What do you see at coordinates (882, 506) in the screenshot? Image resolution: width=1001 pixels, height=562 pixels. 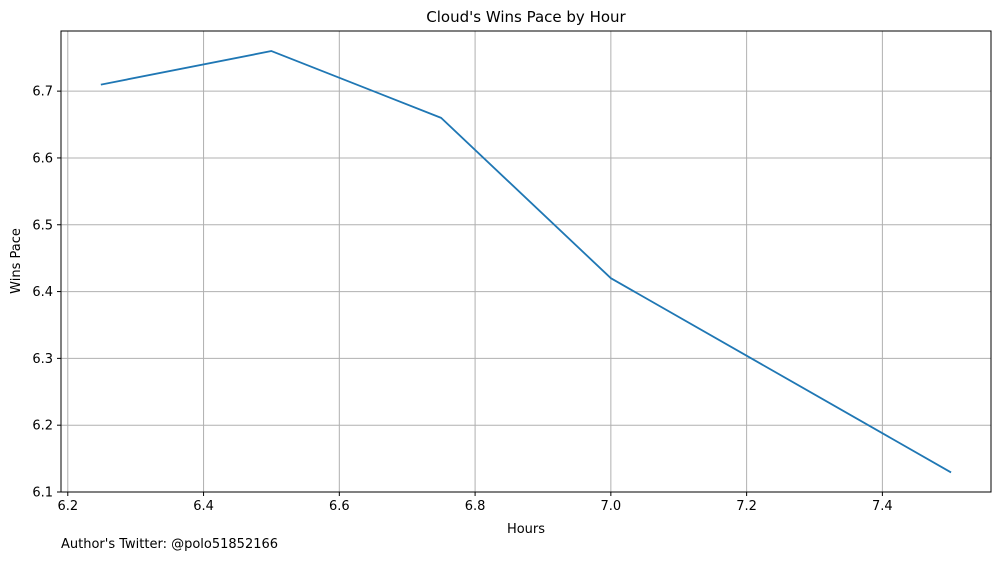 I see `x-tick-label: 7.4` at bounding box center [882, 506].